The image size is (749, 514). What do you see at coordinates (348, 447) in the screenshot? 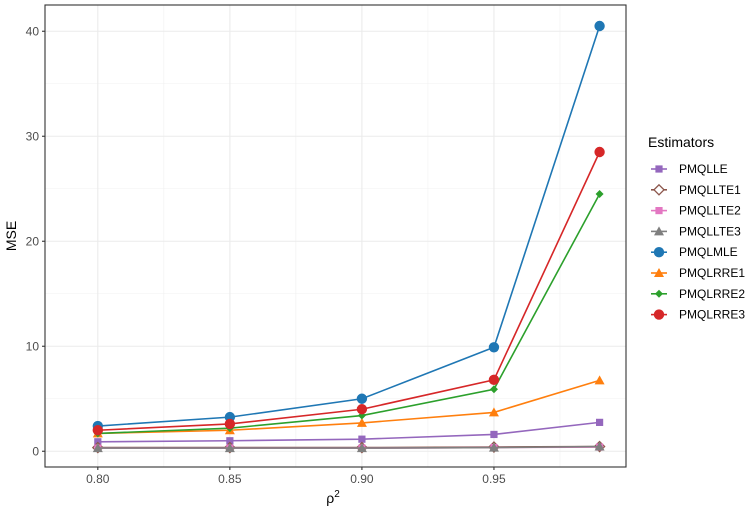
I see `series-pmqllte3` at bounding box center [348, 447].